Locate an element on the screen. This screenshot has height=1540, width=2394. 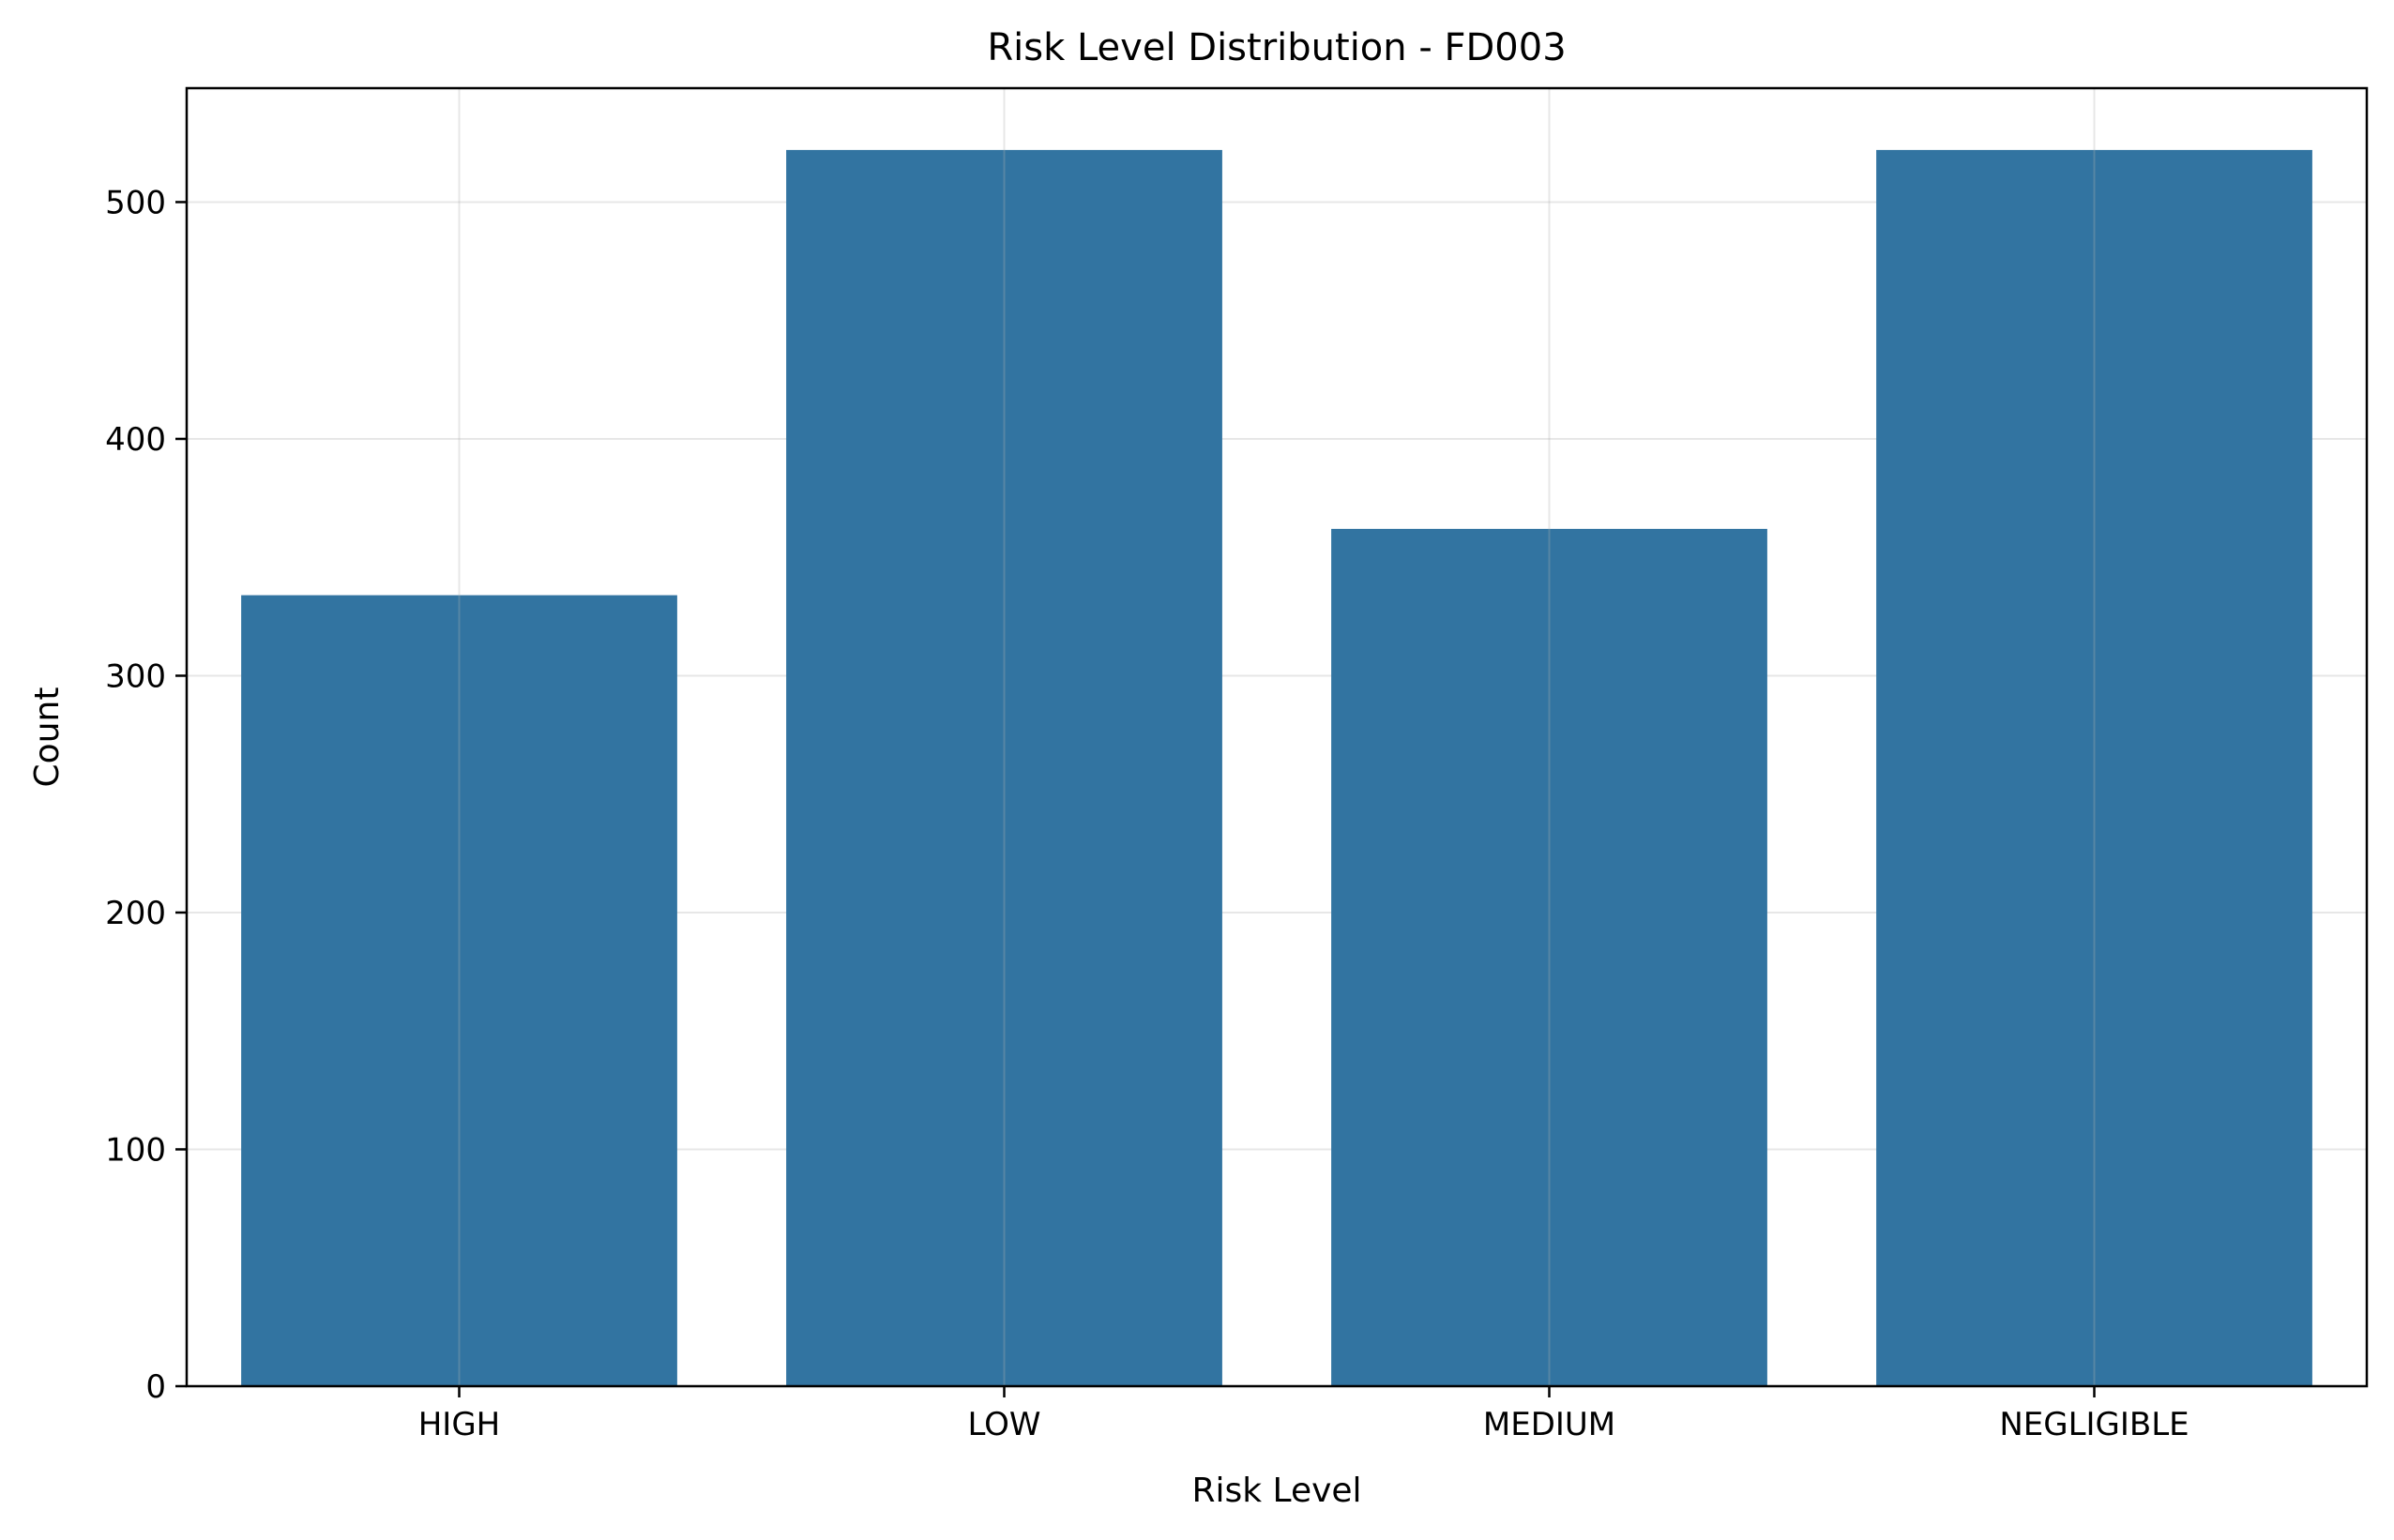
y-tick-label: 500 is located at coordinates (135, 202).